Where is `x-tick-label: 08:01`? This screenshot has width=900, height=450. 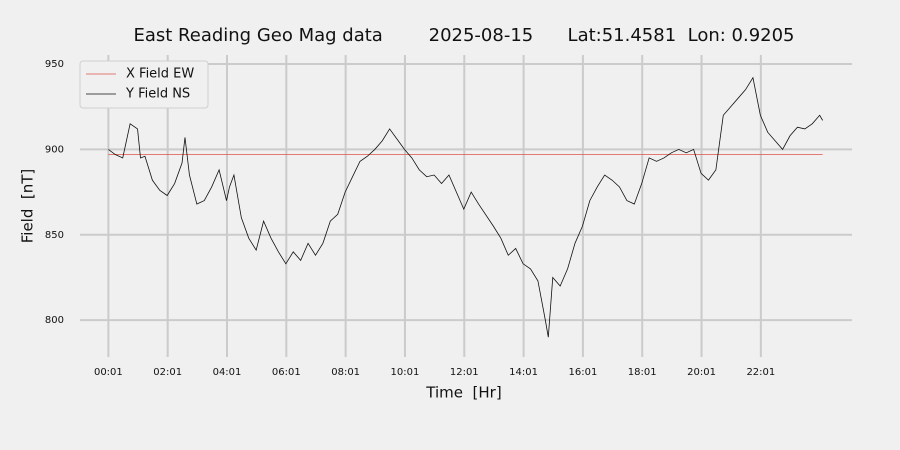 x-tick-label: 08:01 is located at coordinates (345, 372).